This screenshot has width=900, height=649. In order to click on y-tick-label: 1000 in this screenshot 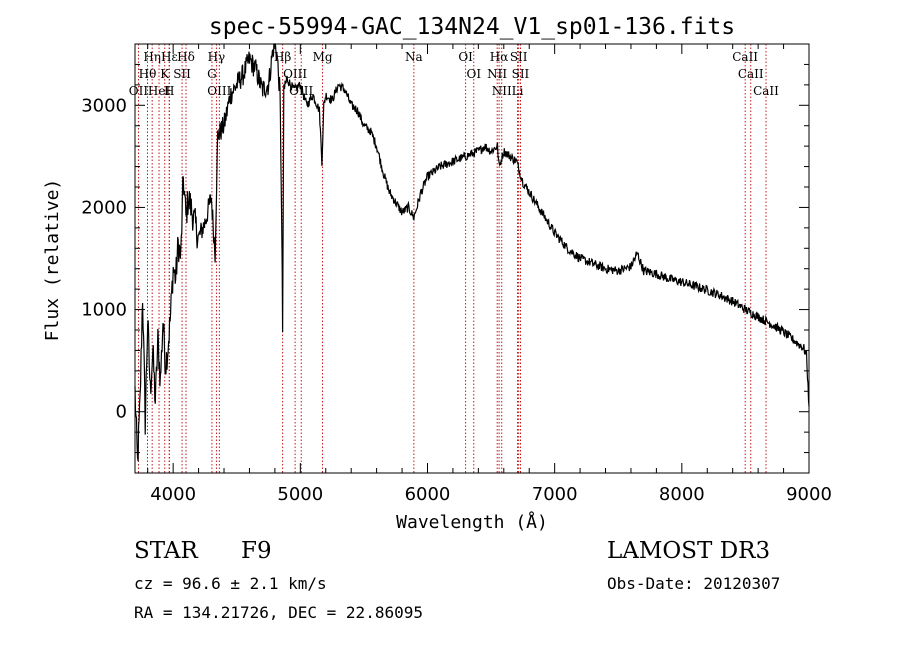, I will do `click(104, 310)`.